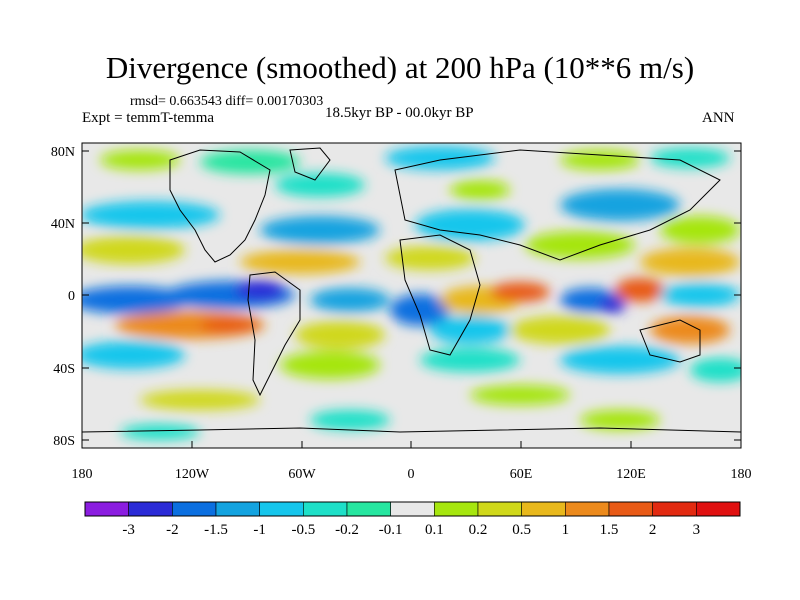 Image resolution: width=800 pixels, height=600 pixels. What do you see at coordinates (697, 530) in the screenshot?
I see `colorbar-label: 3` at bounding box center [697, 530].